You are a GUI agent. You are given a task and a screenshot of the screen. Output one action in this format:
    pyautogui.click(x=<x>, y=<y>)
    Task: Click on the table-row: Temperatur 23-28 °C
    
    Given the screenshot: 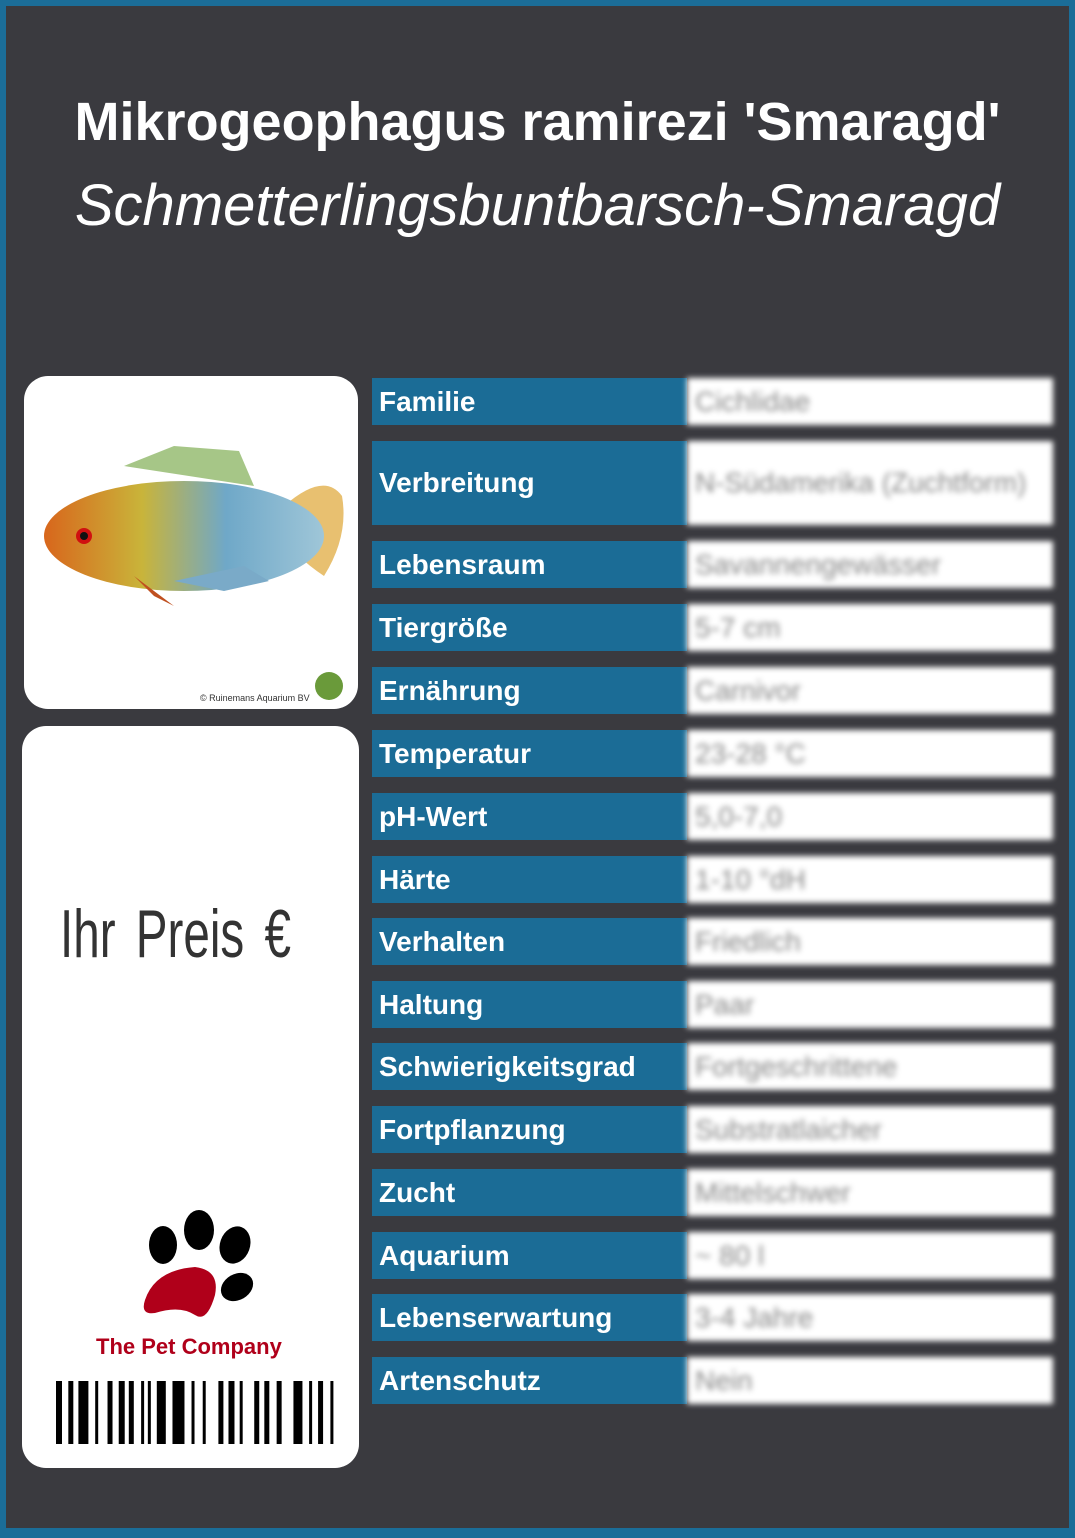 What is the action you would take?
    pyautogui.click(x=712, y=753)
    